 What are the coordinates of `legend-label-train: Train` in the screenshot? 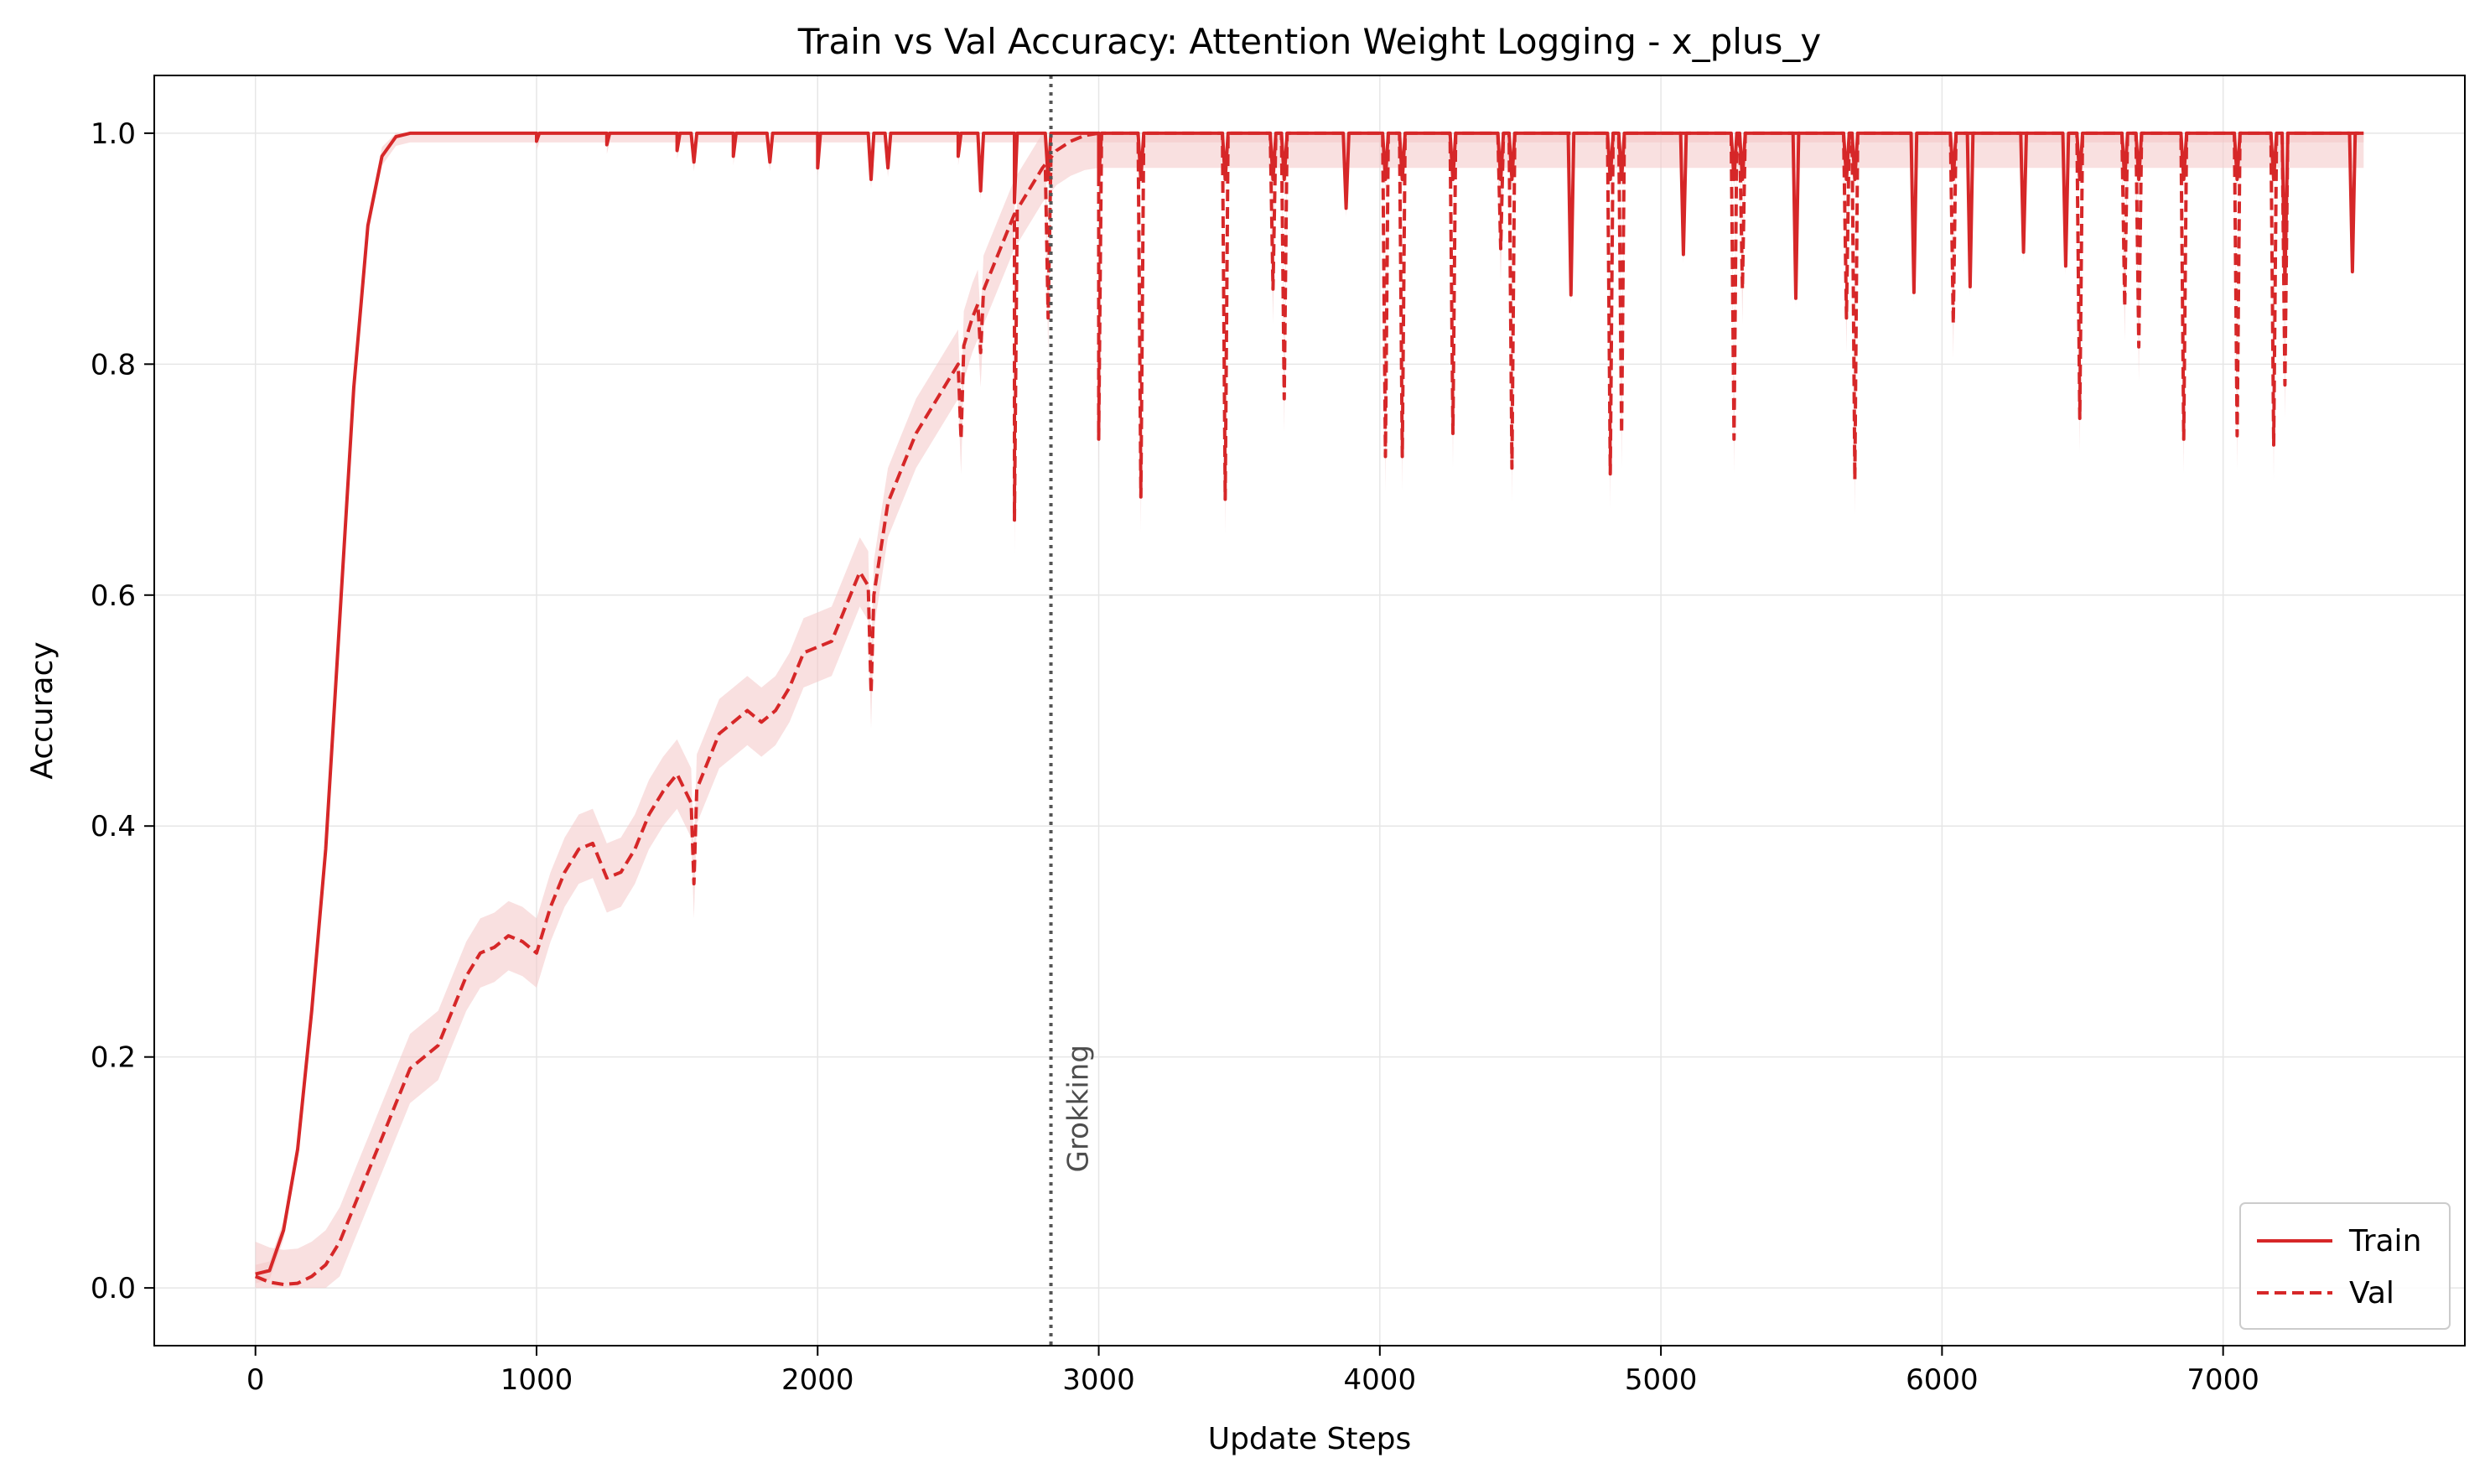 It's located at (2384, 1241).